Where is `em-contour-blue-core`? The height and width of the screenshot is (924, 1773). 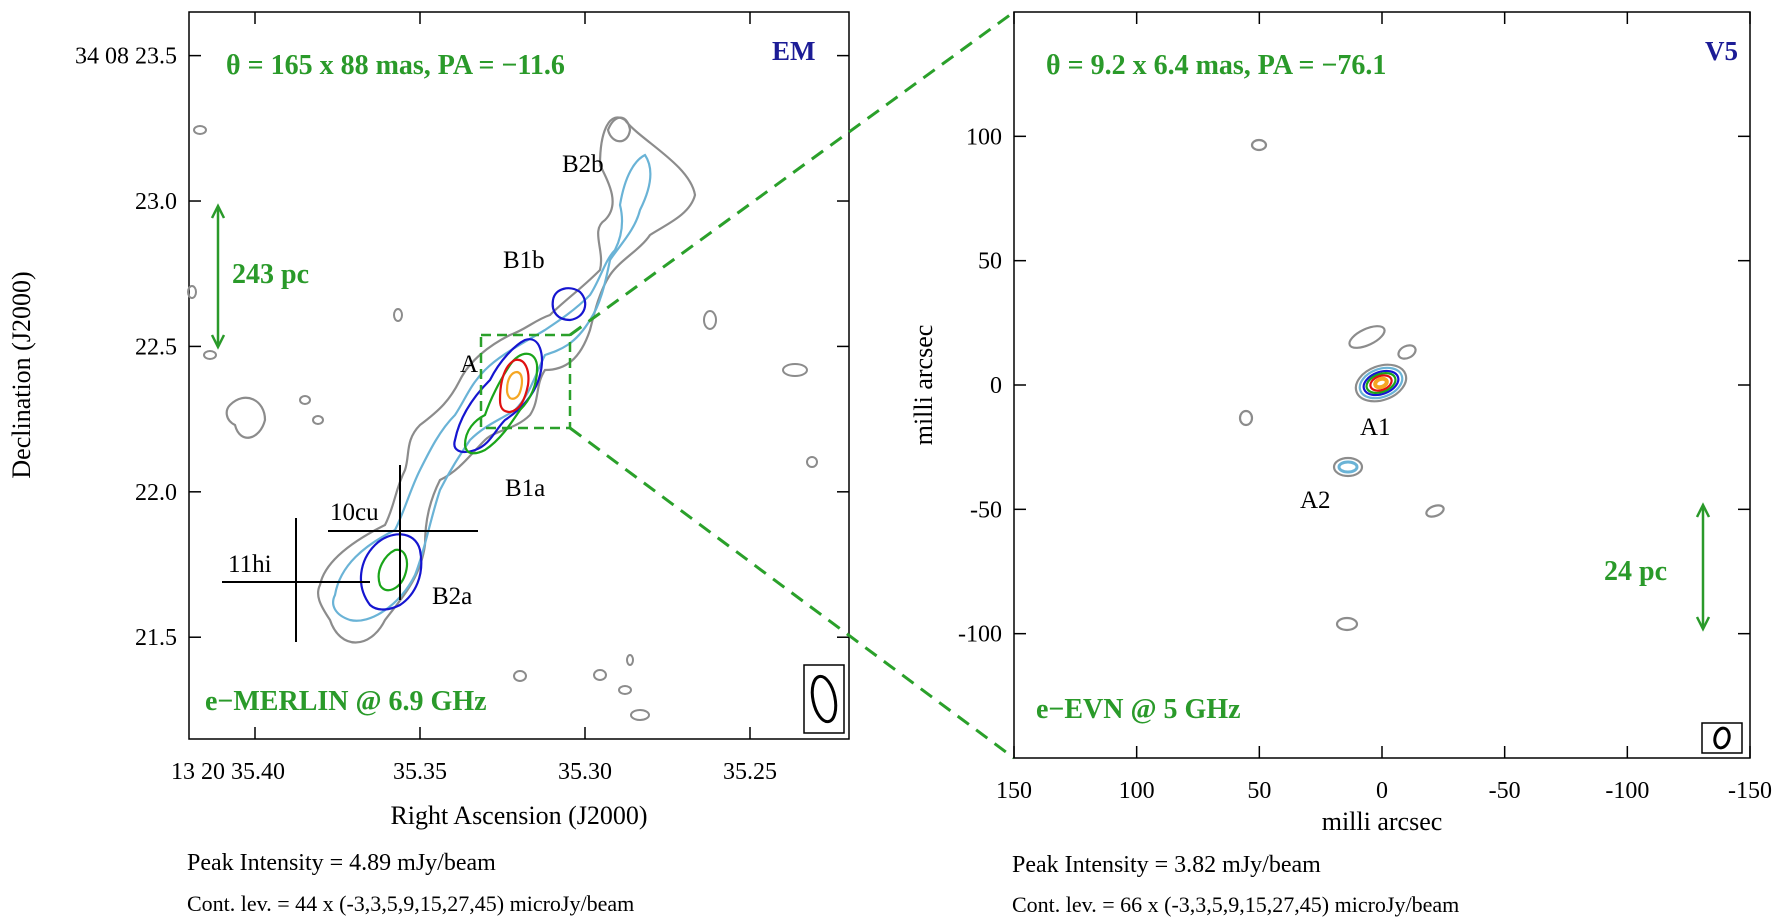
em-contour-blue-core is located at coordinates (498, 396).